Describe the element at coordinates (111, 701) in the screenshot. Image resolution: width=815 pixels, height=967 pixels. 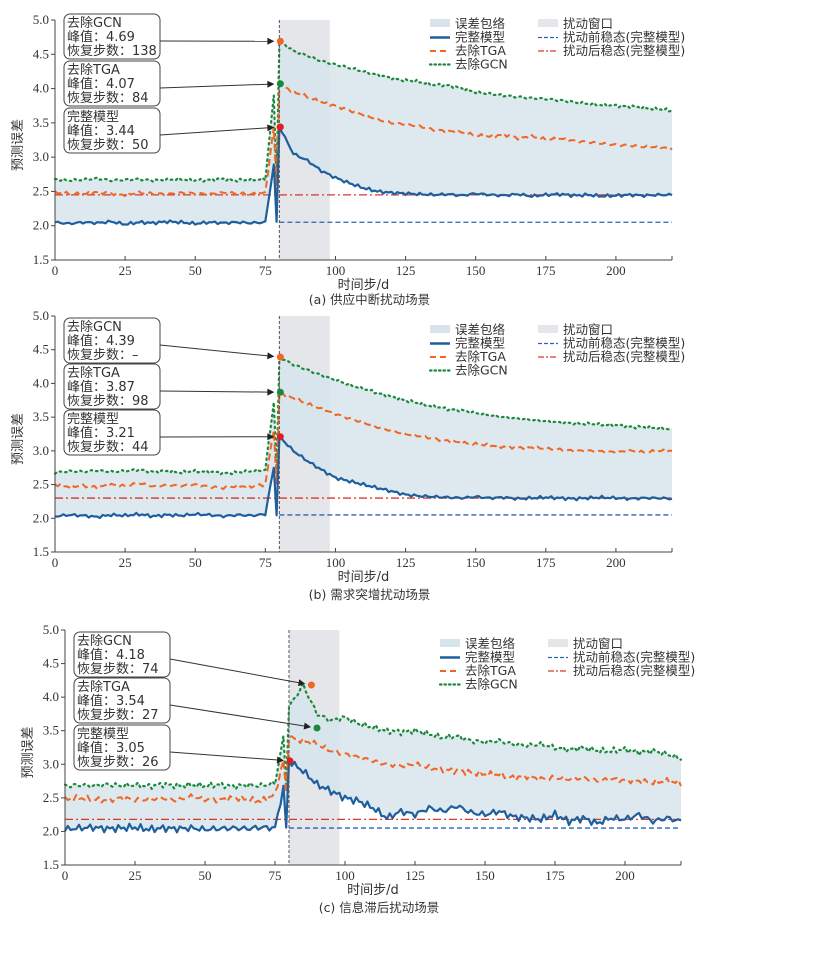
I see `annotation-peak: 峰值：3.54` at that location.